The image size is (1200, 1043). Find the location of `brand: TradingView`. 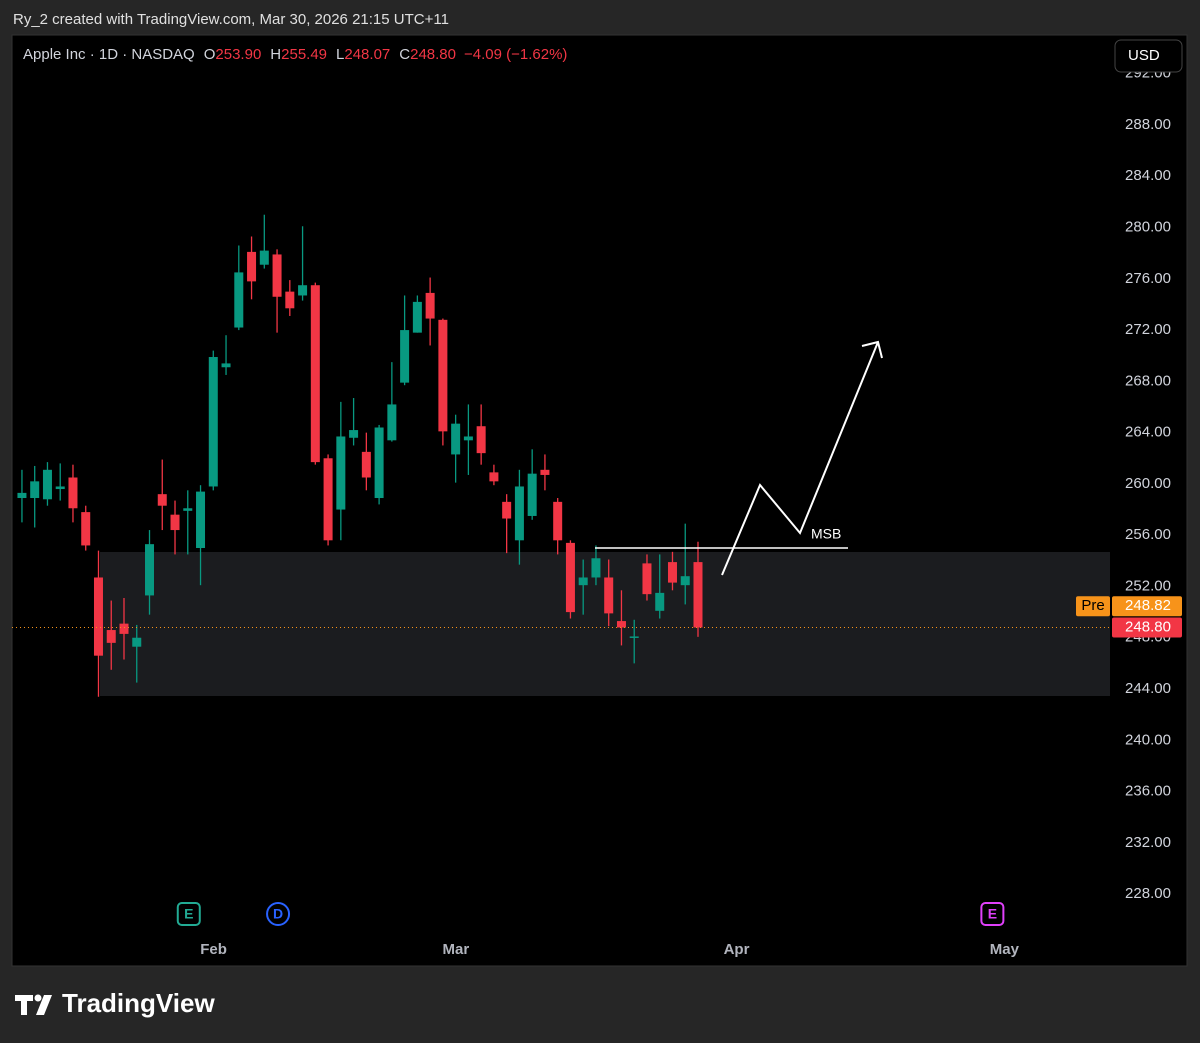

brand: TradingView is located at coordinates (138, 1003).